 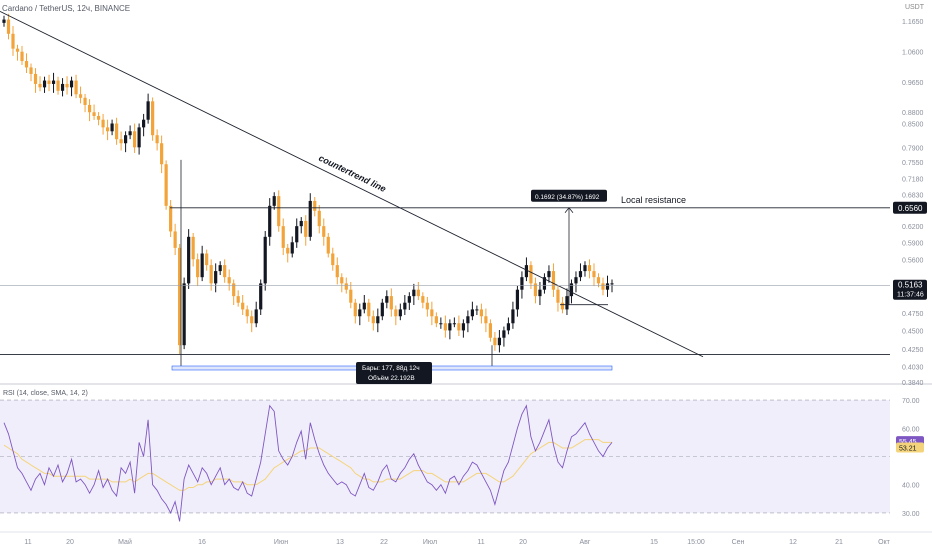 What do you see at coordinates (913, 148) in the screenshot?
I see `price-tick-label: 0.7900` at bounding box center [913, 148].